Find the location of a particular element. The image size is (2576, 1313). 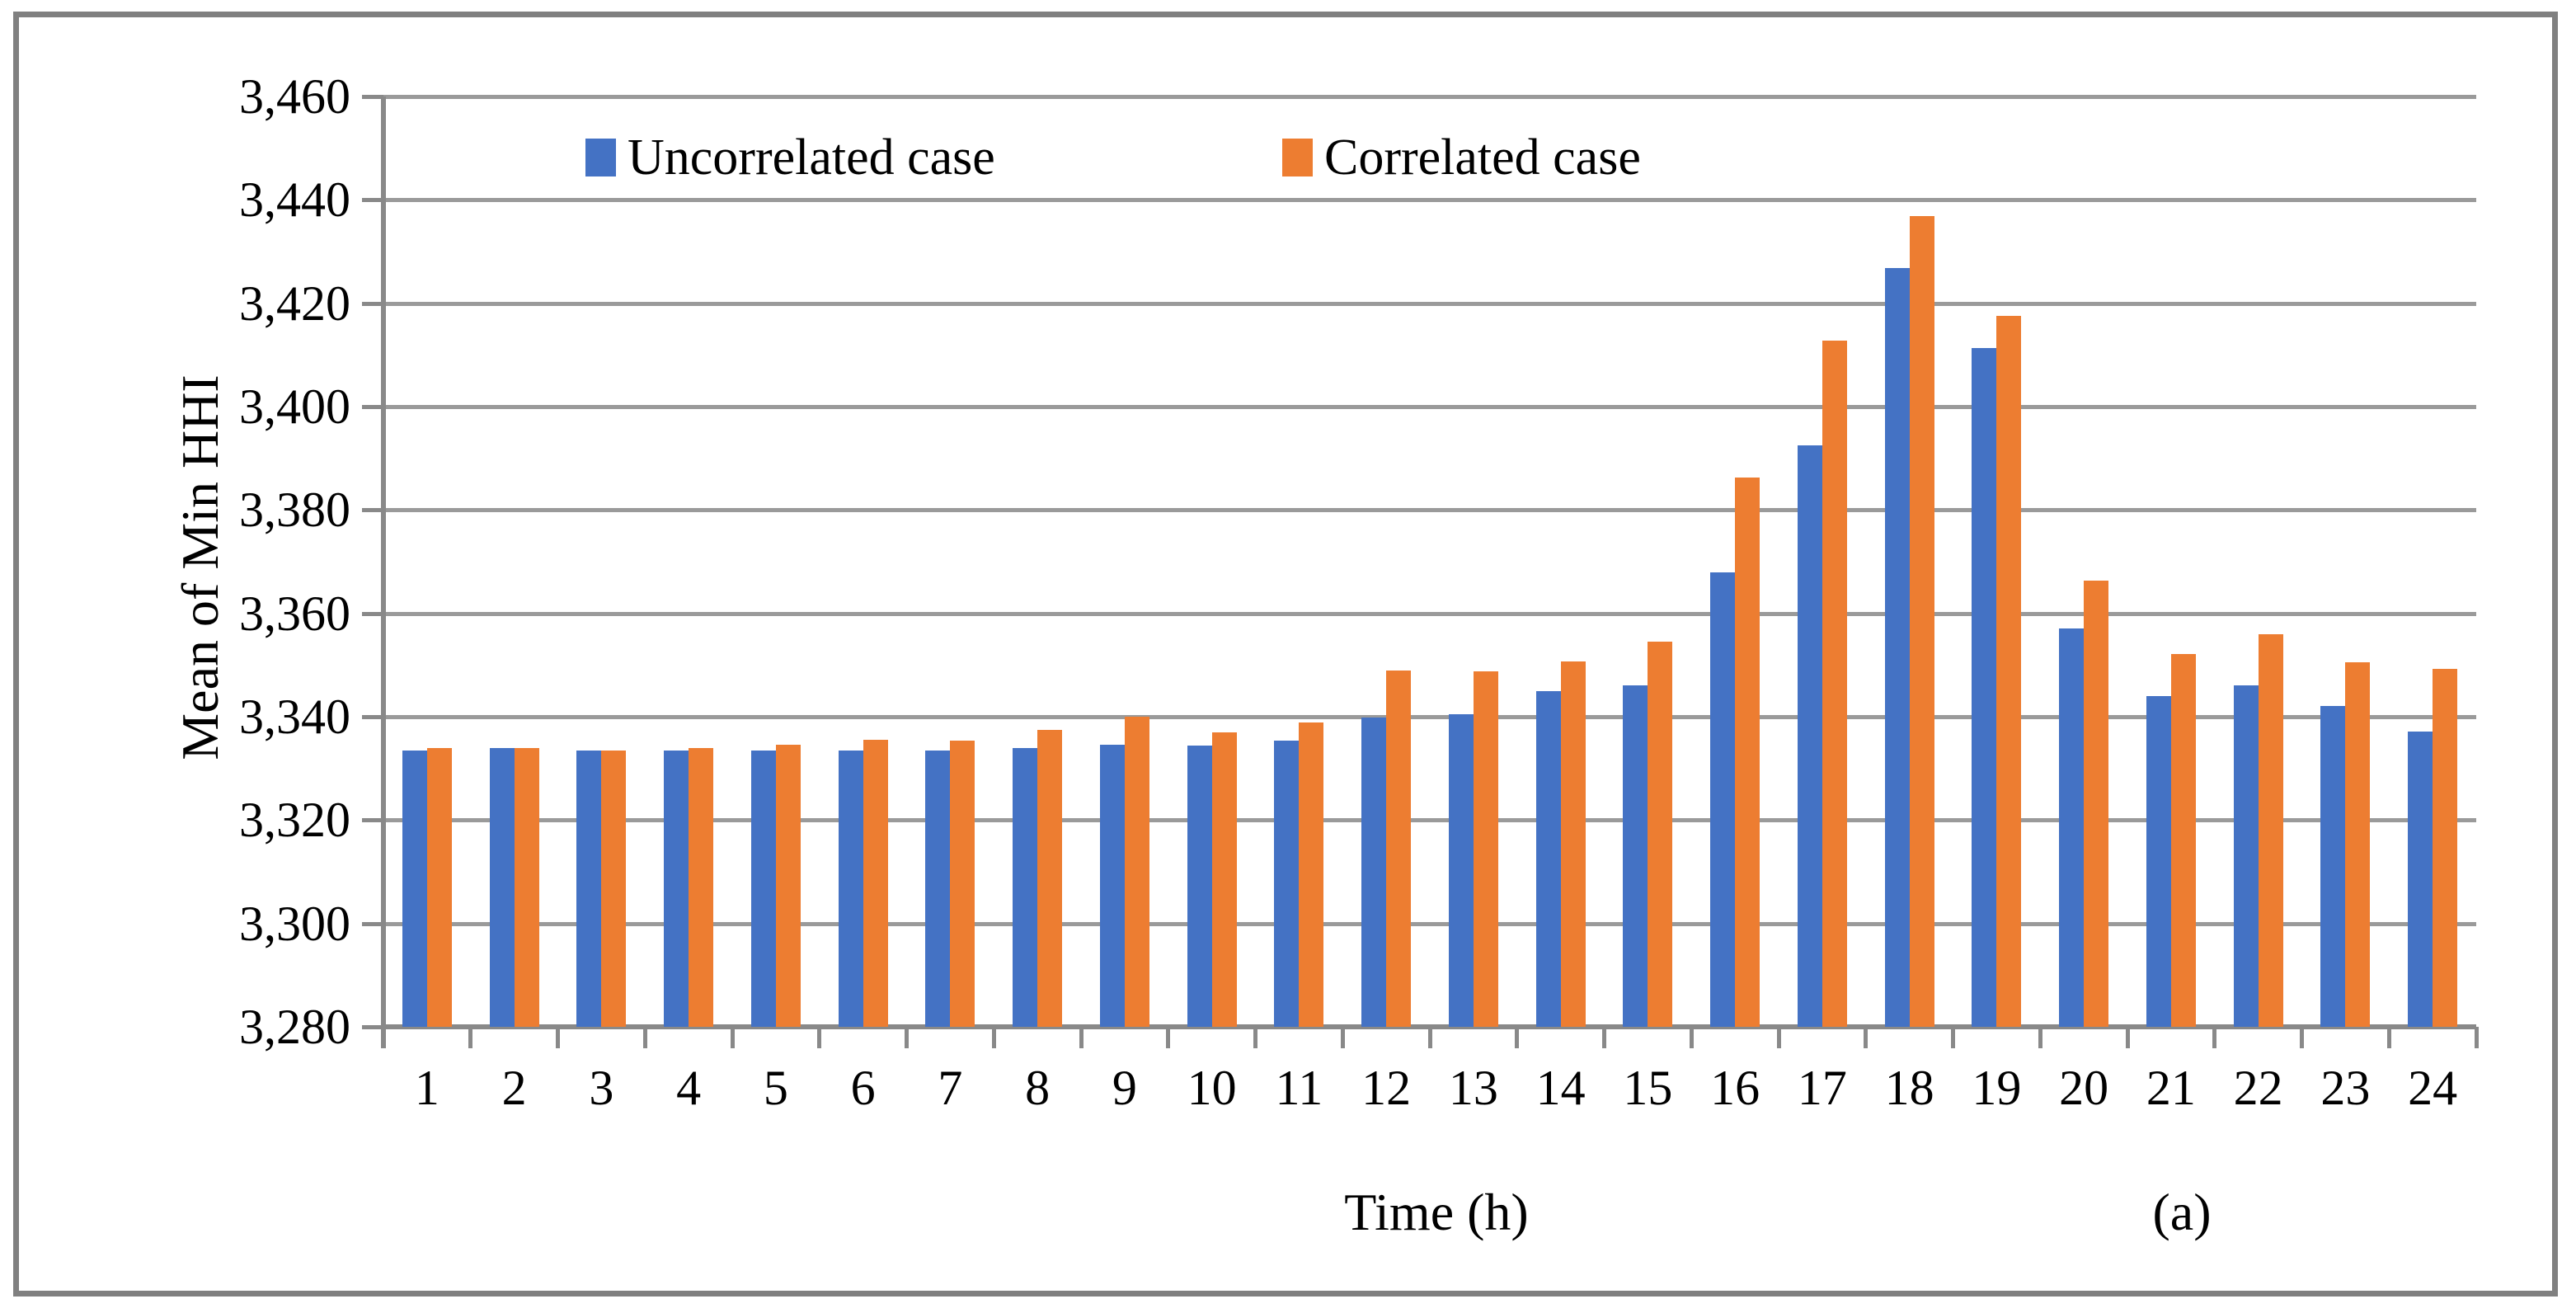

bar-correlated-h4 is located at coordinates (701, 887).